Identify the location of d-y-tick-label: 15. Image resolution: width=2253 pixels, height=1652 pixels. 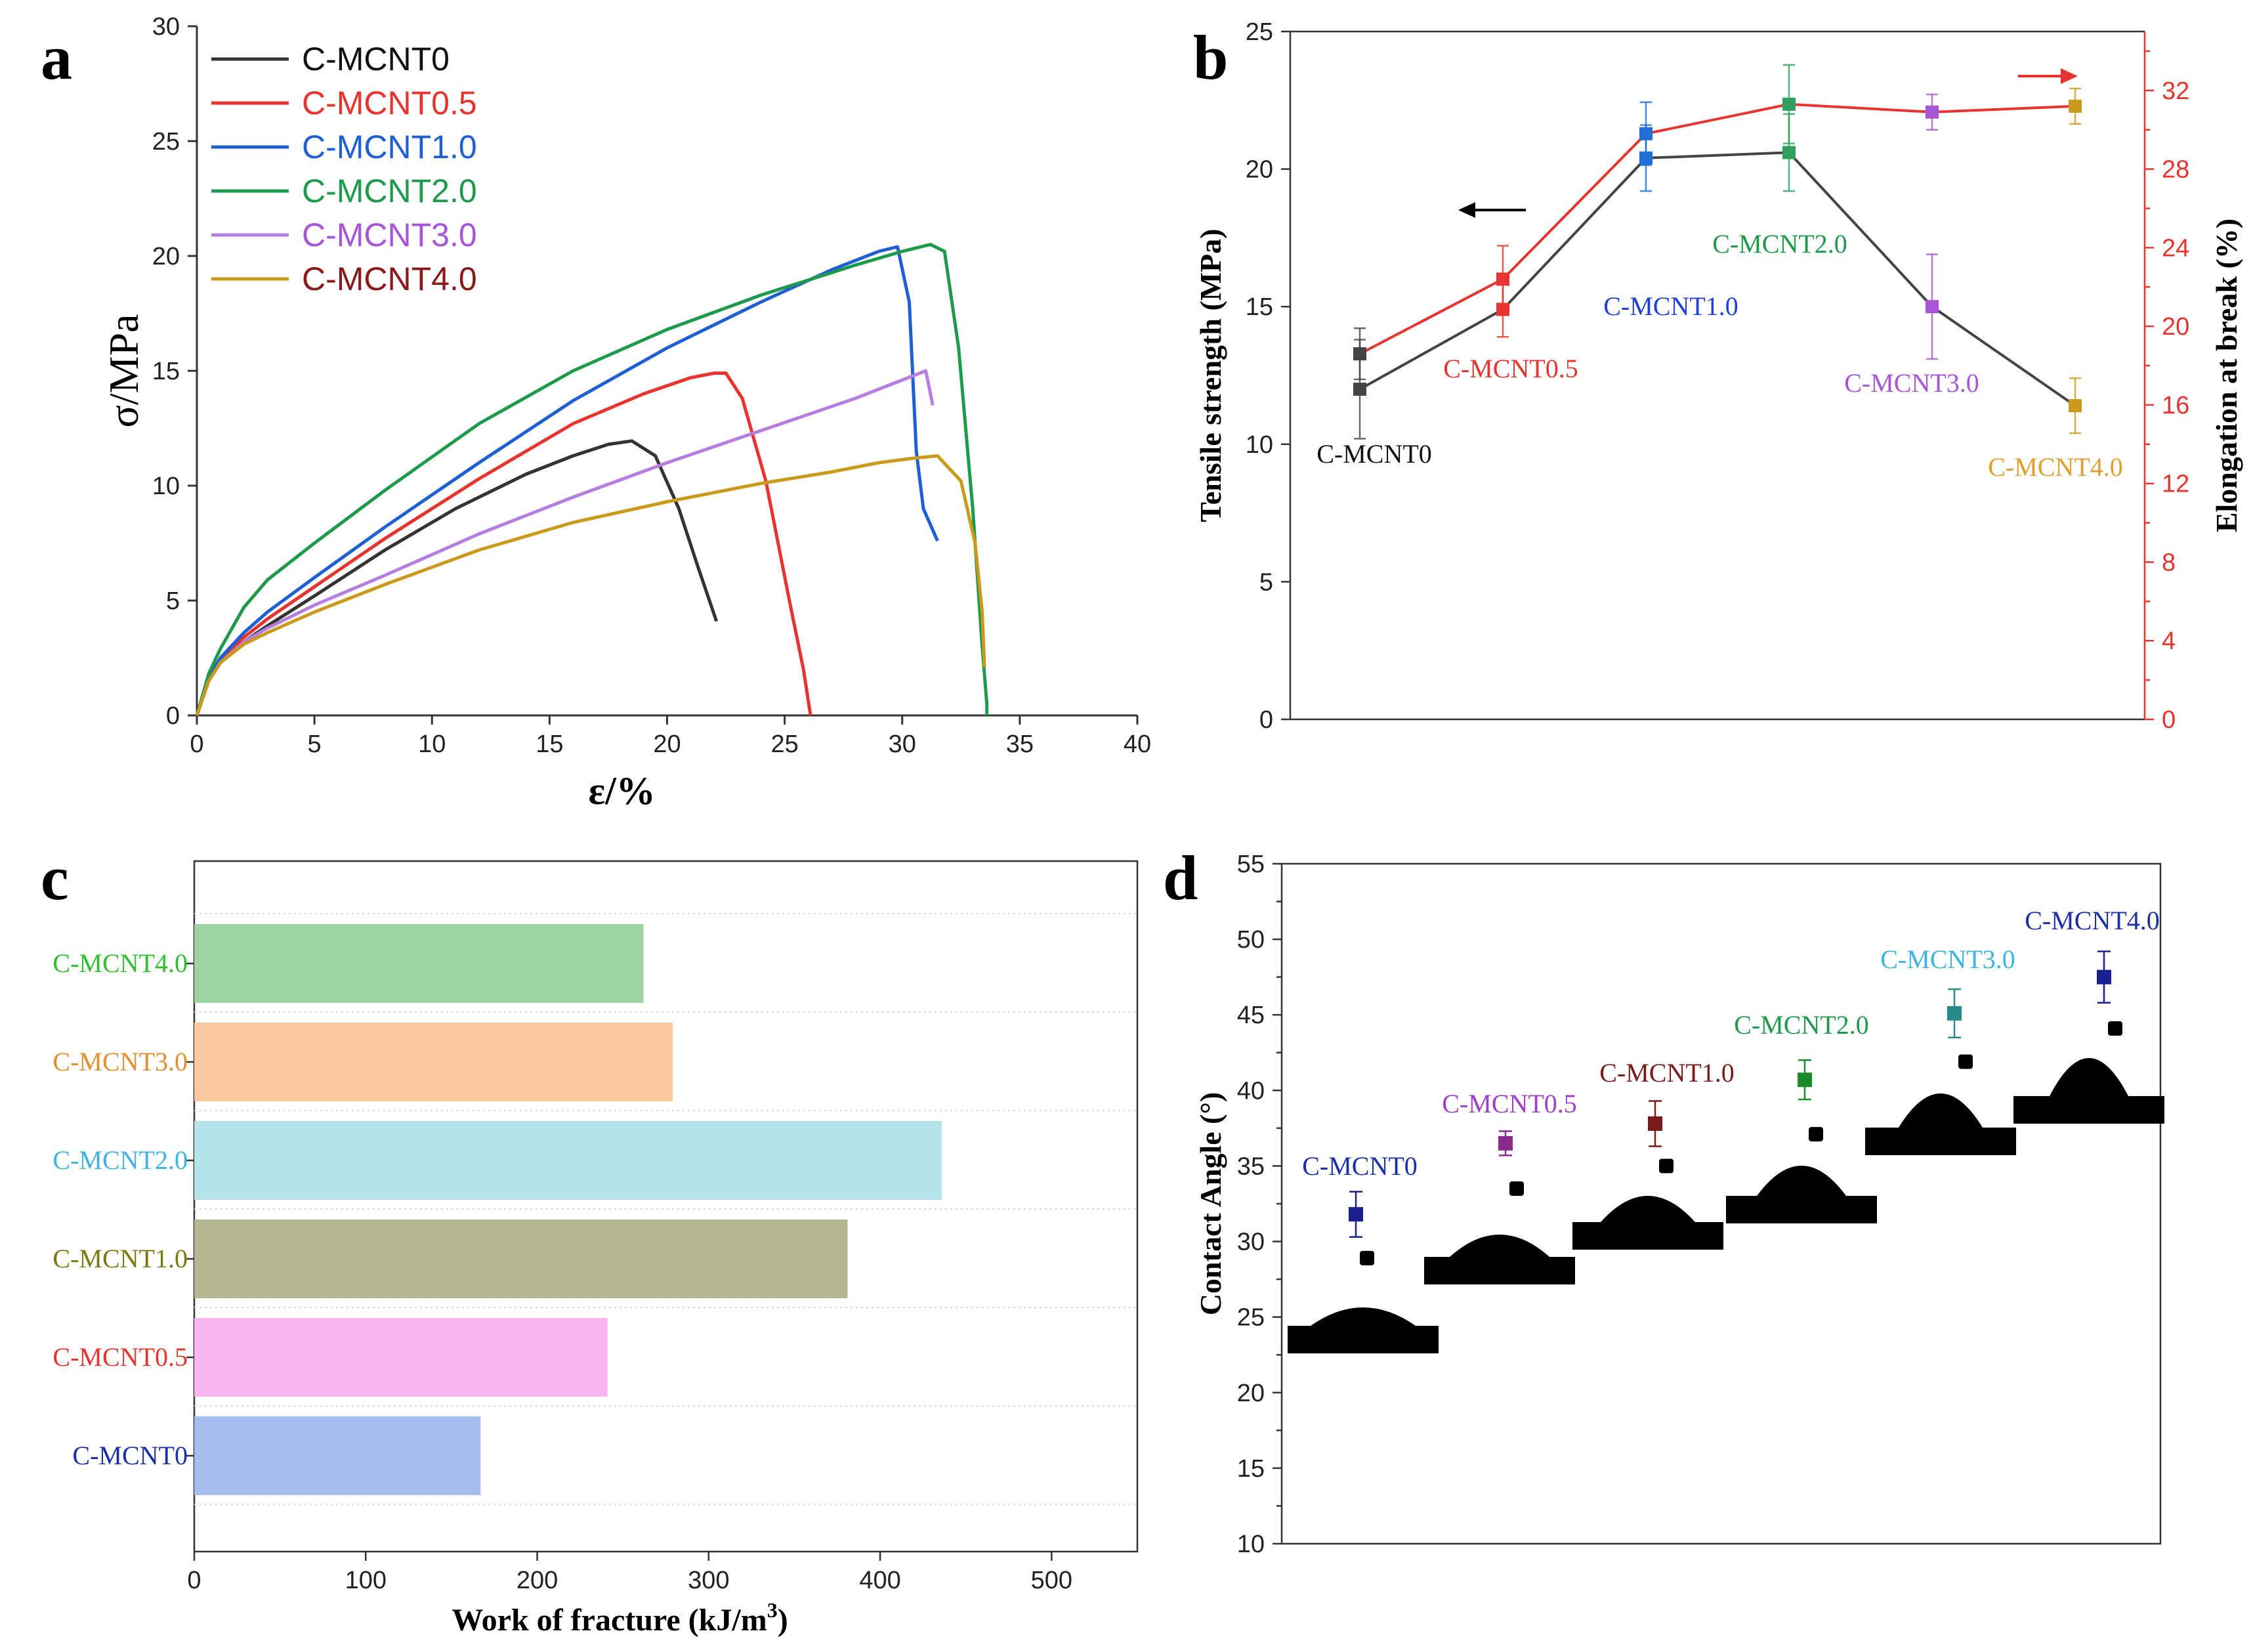
(1251, 1469).